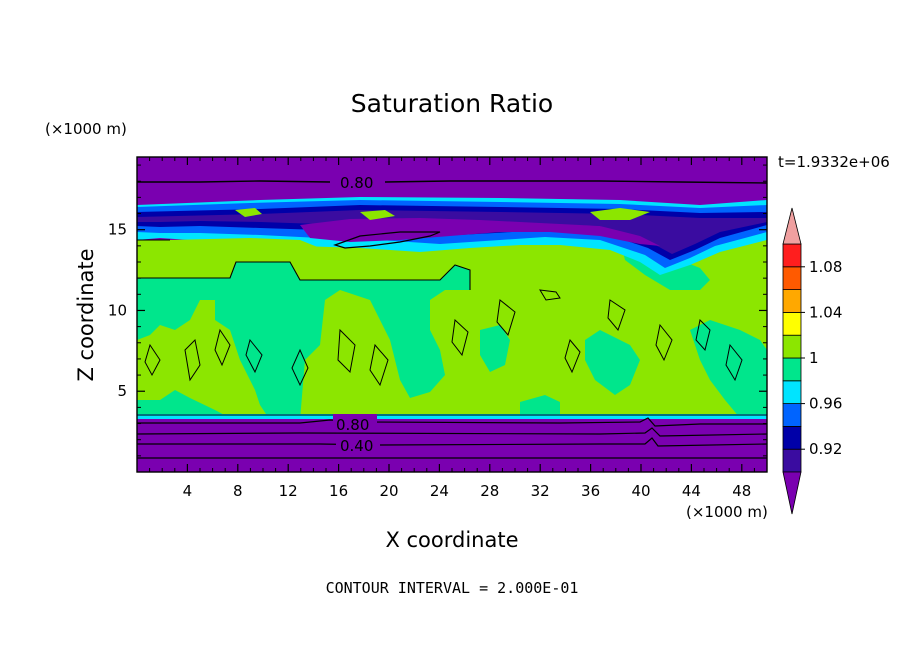 The height and width of the screenshot is (654, 904). What do you see at coordinates (86, 129) in the screenshot?
I see `y-unit-label: (×1000 m)` at bounding box center [86, 129].